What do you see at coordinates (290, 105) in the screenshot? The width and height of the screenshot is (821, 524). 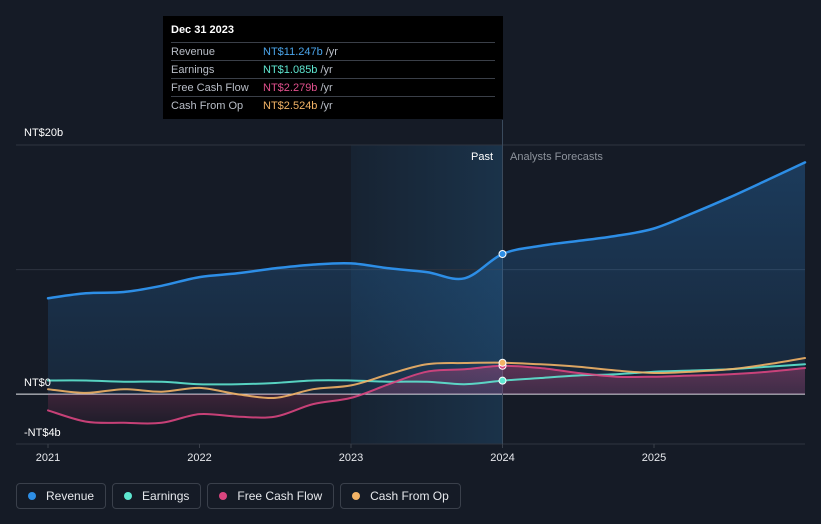 I see `tooltip-value: NT$2.524b` at bounding box center [290, 105].